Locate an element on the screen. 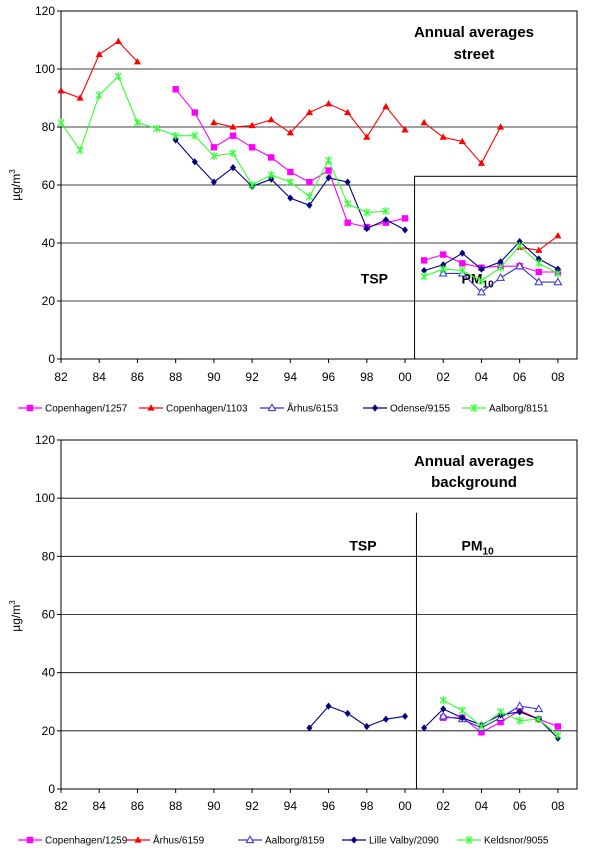 This screenshot has width=589, height=854. legend-item: Århus/6153 is located at coordinates (299, 408).